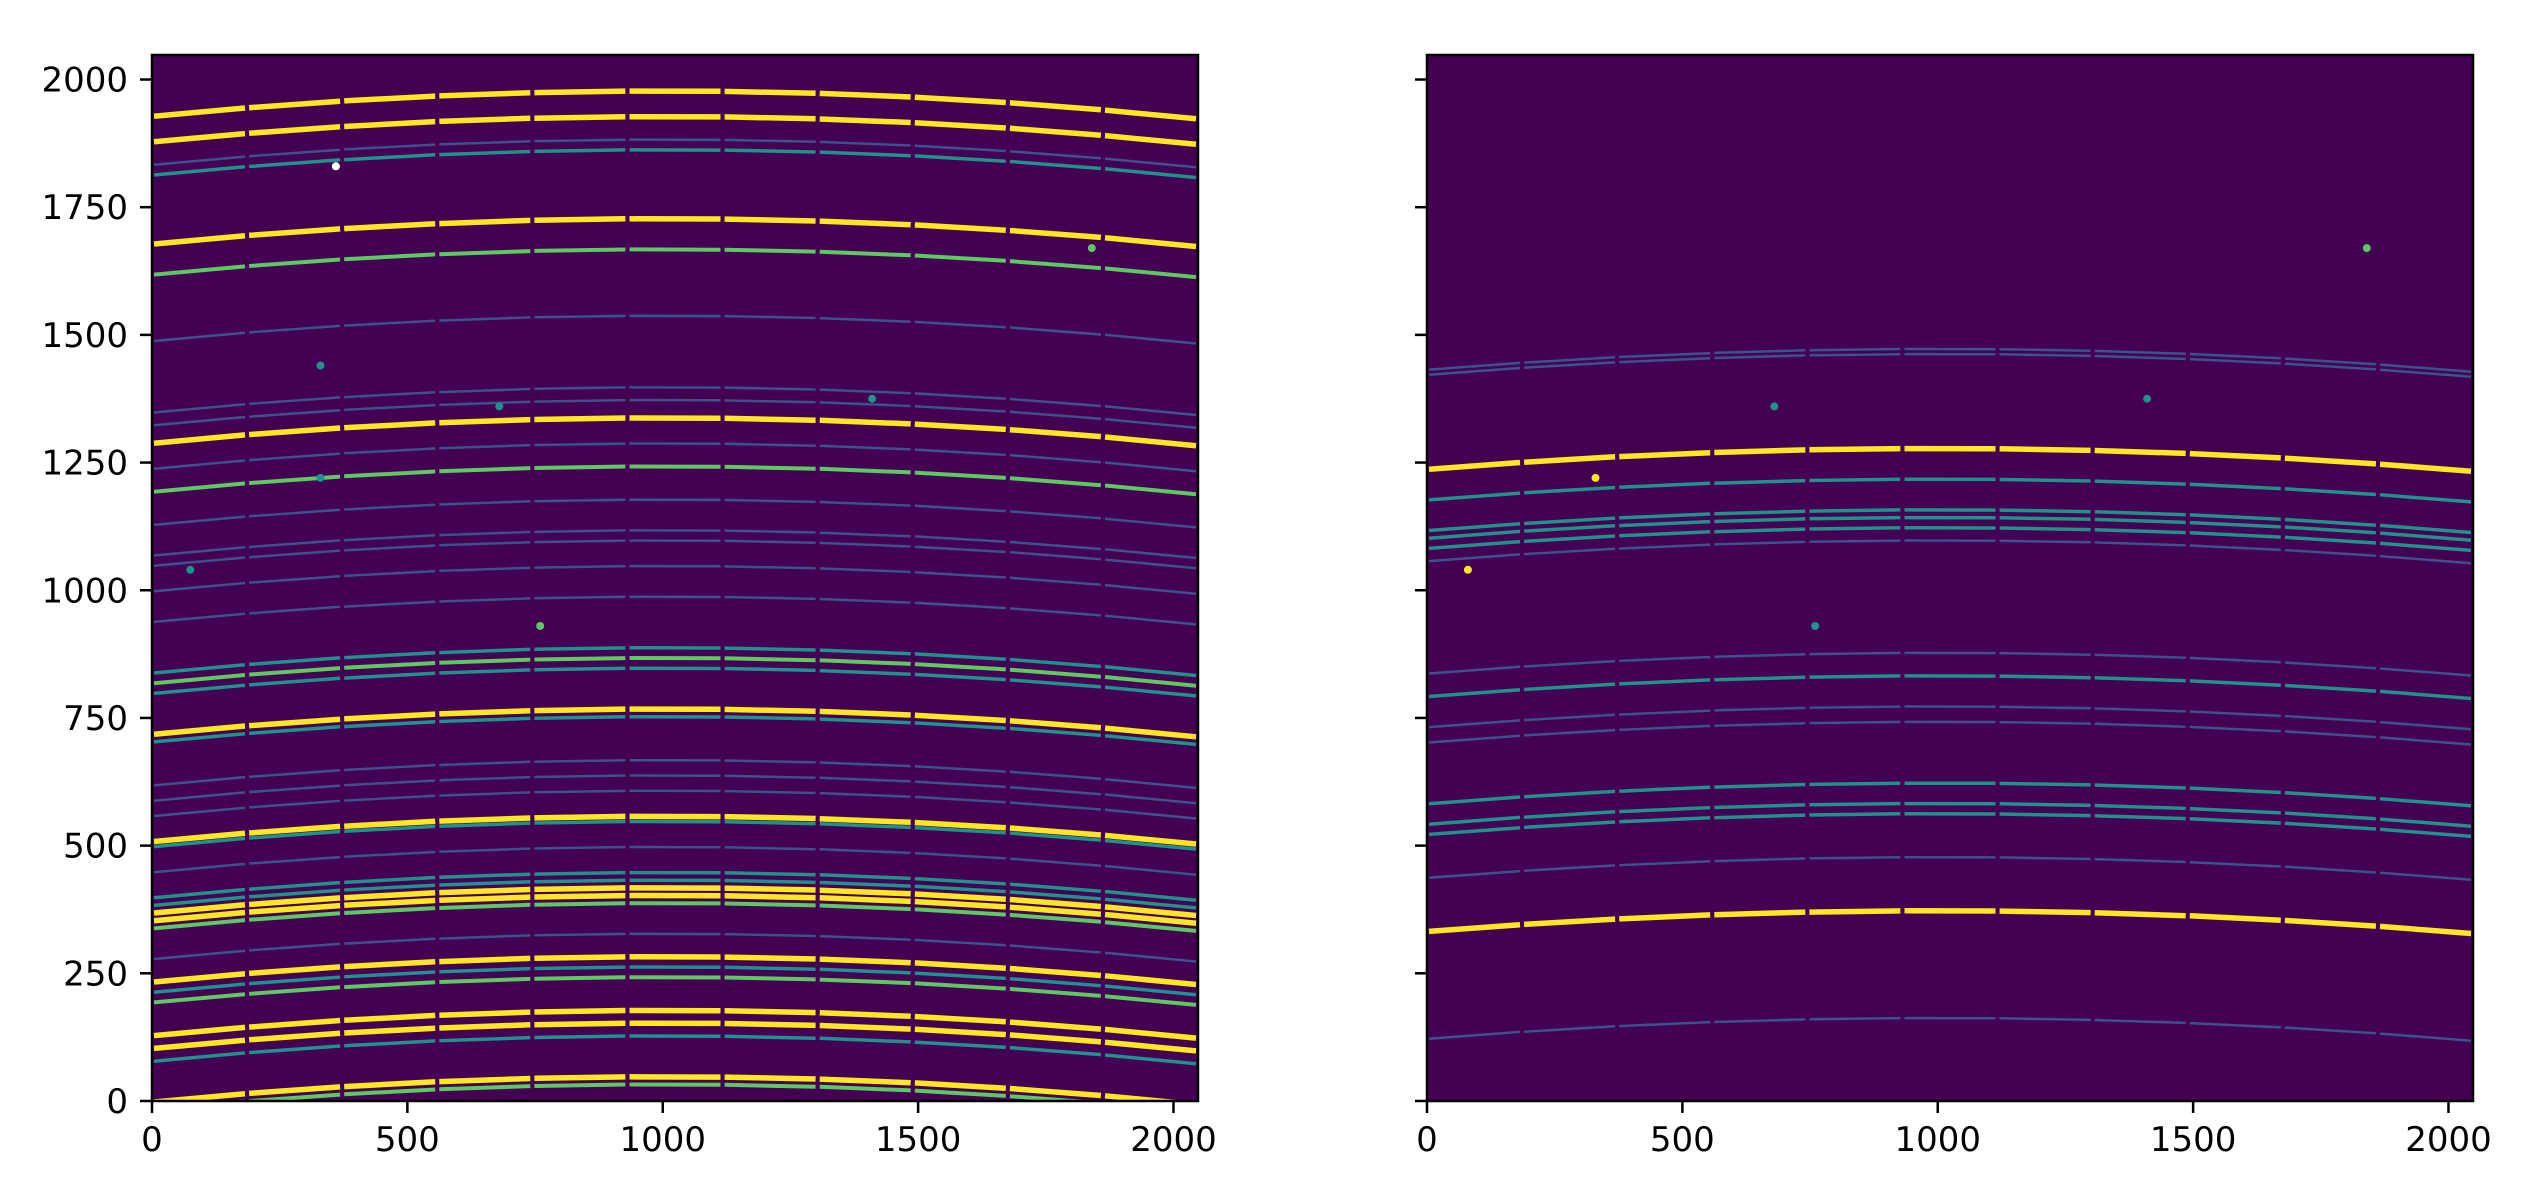 The height and width of the screenshot is (1190, 2534). I want to click on x-tick-label: 1000, so click(1937, 1140).